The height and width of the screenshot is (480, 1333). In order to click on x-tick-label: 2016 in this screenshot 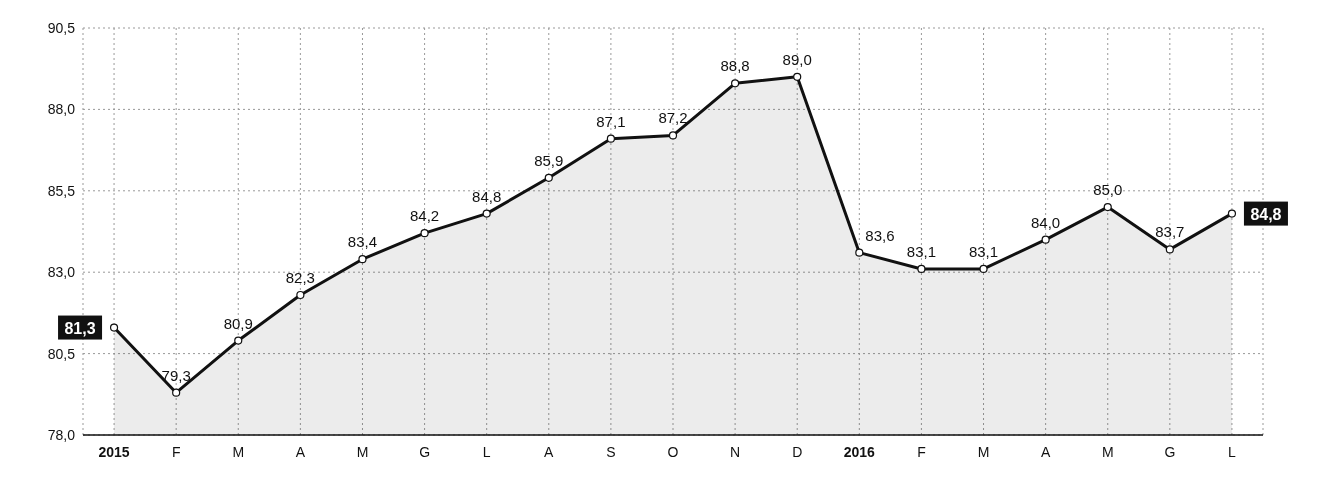, I will do `click(859, 452)`.